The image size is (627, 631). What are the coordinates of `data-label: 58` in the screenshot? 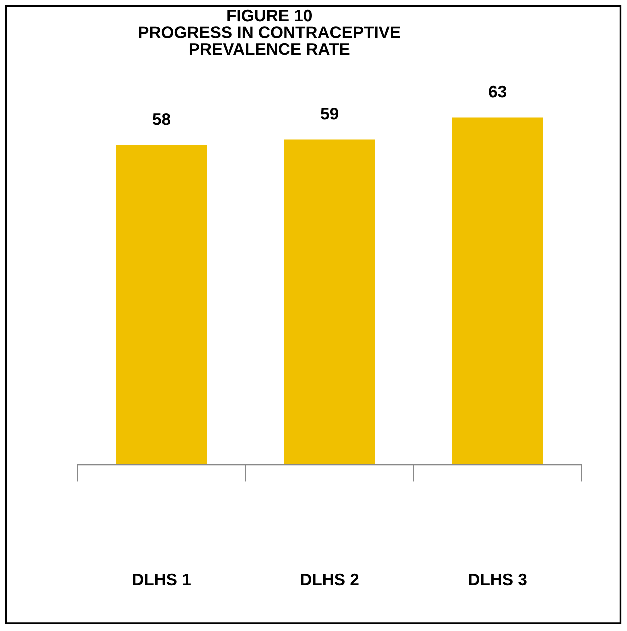 It's located at (162, 120).